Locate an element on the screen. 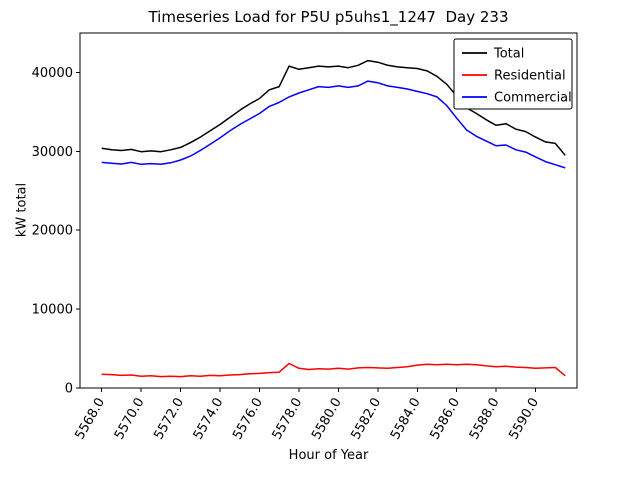 This screenshot has width=640, height=480. x-tick-label: 5586.0 is located at coordinates (445, 419).